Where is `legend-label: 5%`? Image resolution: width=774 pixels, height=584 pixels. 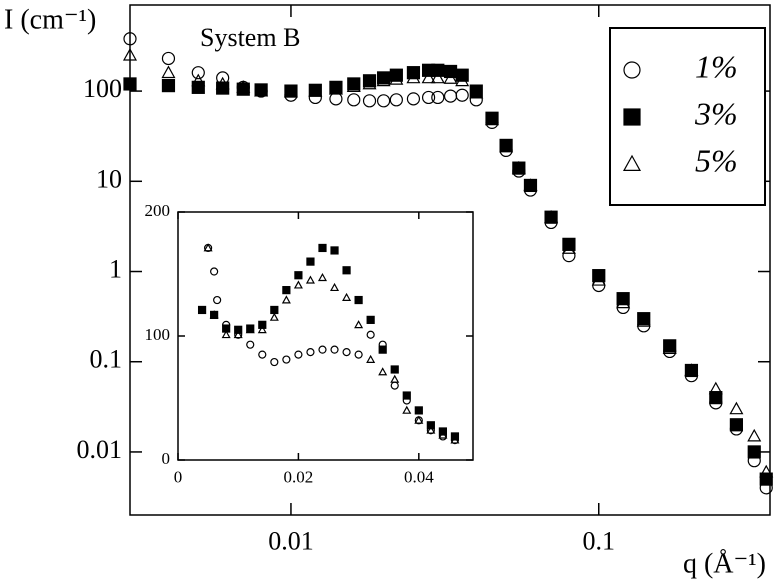 legend-label: 5% is located at coordinates (716, 160).